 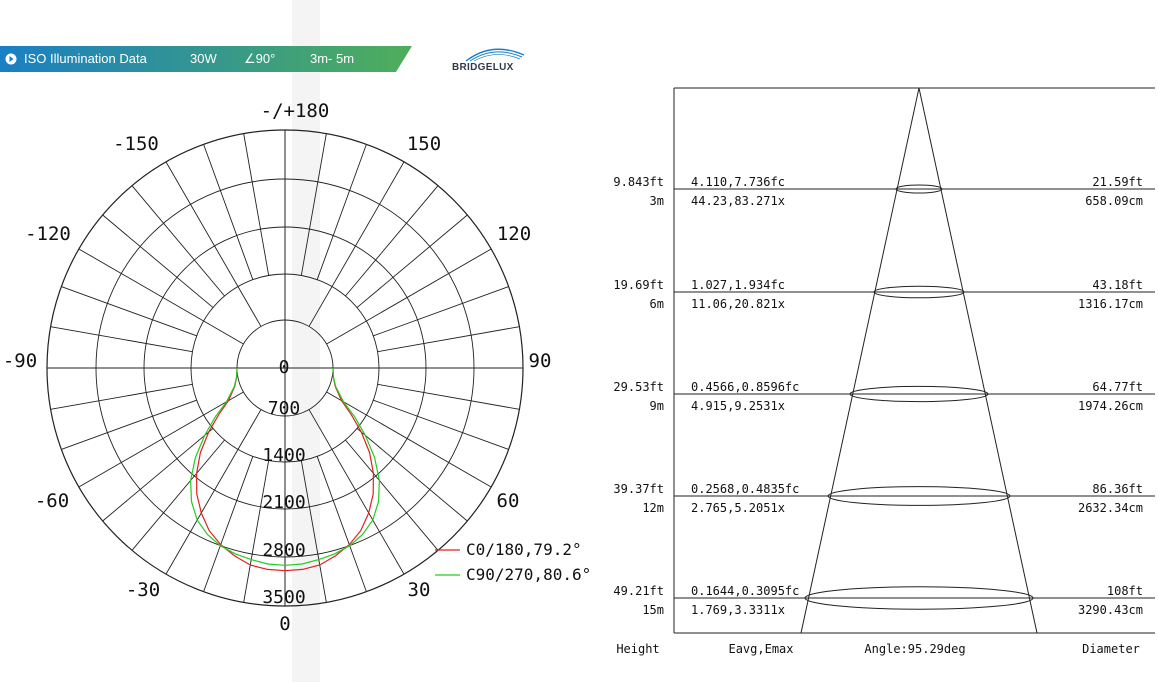 What do you see at coordinates (283, 455) in the screenshot?
I see `radial-label: 1400` at bounding box center [283, 455].